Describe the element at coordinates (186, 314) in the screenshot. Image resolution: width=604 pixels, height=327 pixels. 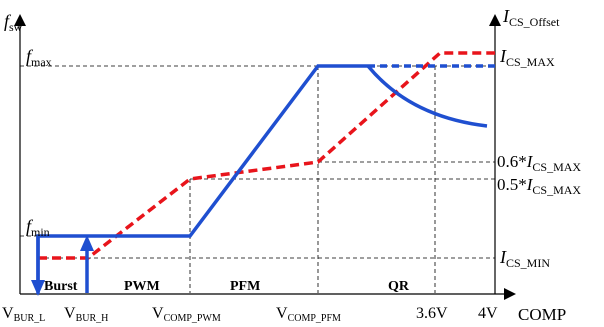
I see `x-tick-vcomp-pwm: VCOMP_PWM` at that location.